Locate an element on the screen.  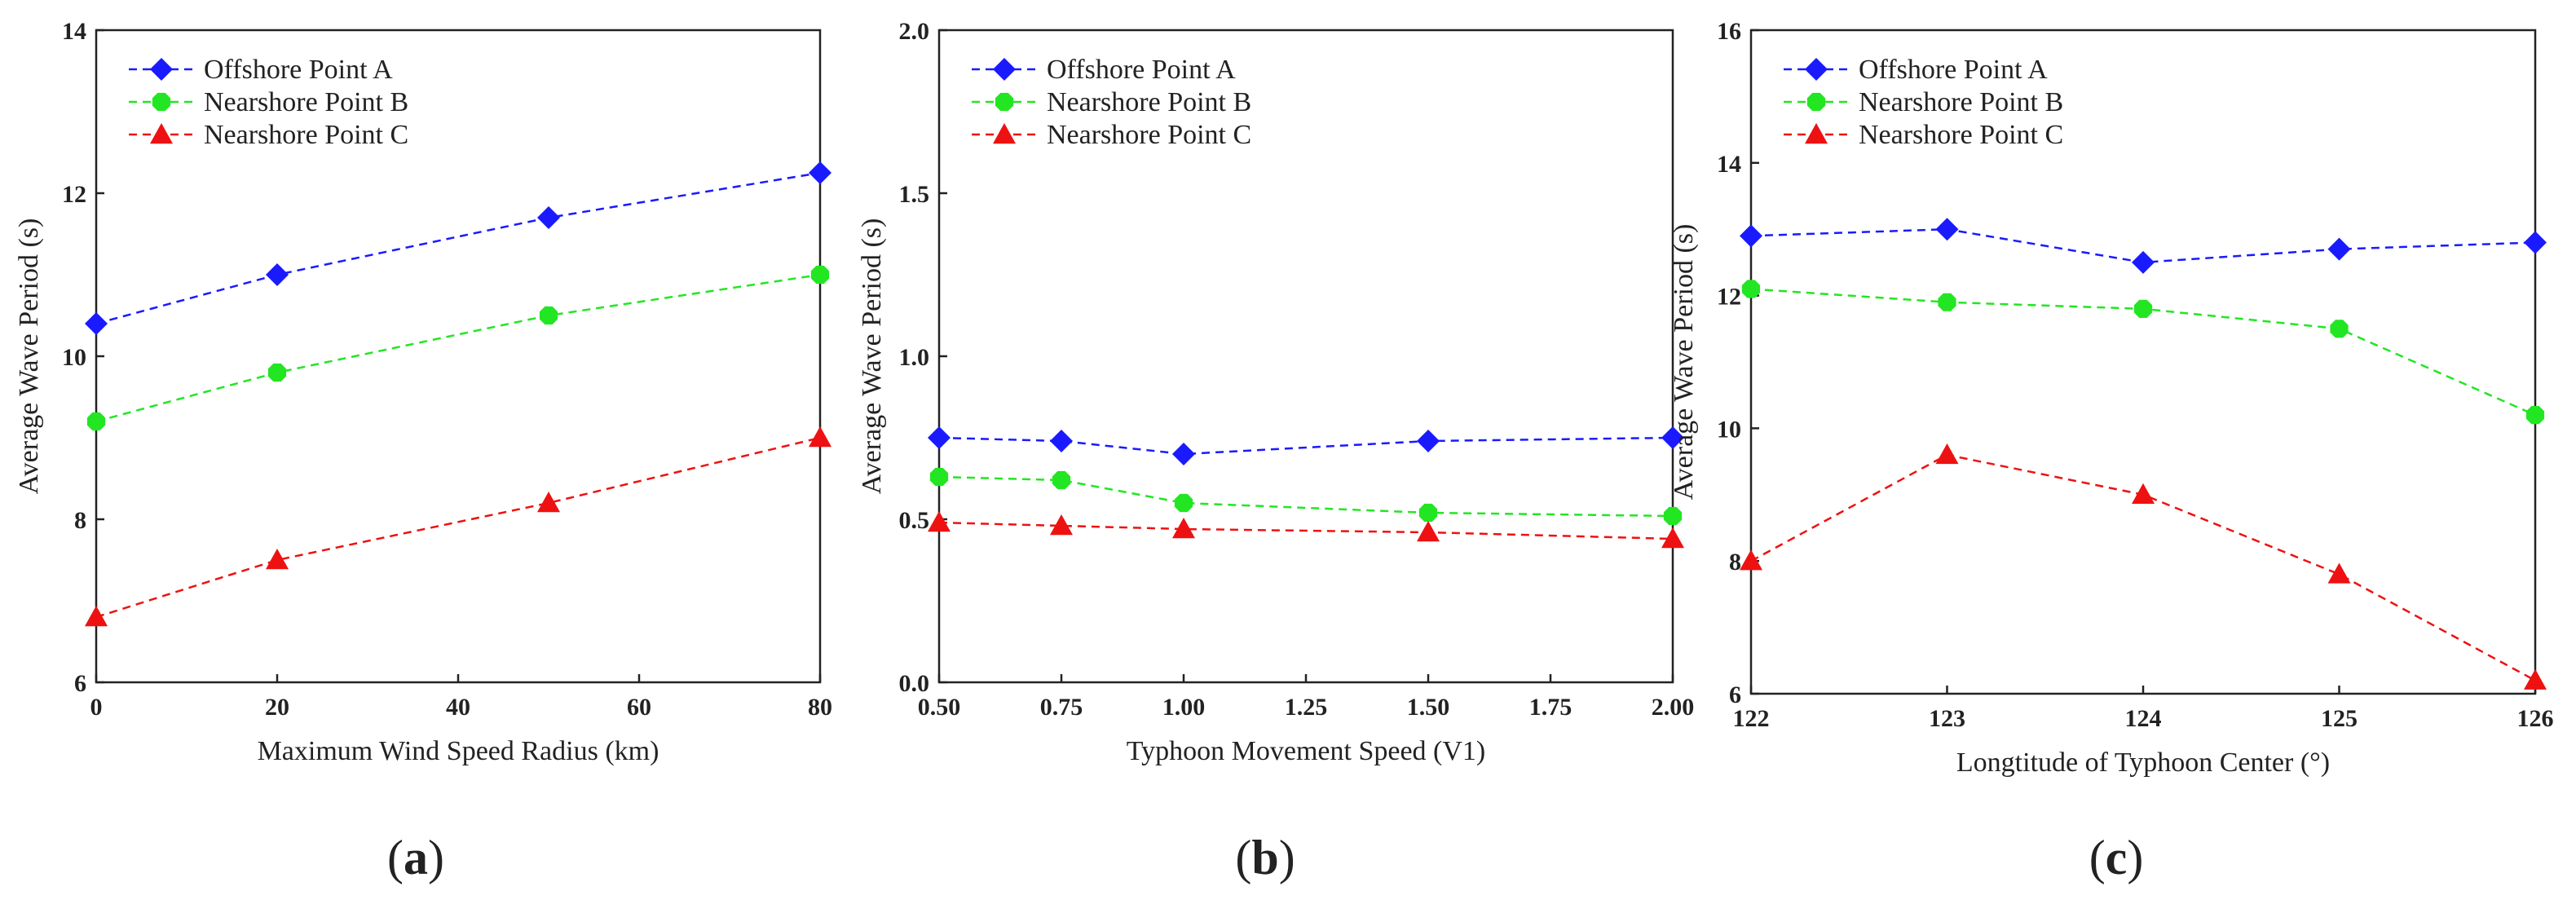
x-tick-label: 0 is located at coordinates (96, 707).